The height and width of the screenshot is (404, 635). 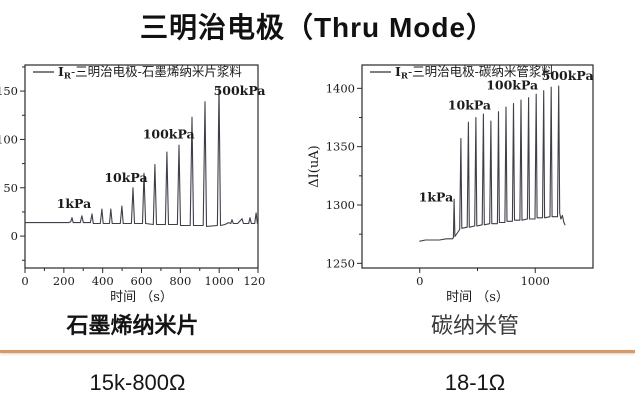 What do you see at coordinates (64, 281) in the screenshot?
I see `svg-text: 200` at bounding box center [64, 281].